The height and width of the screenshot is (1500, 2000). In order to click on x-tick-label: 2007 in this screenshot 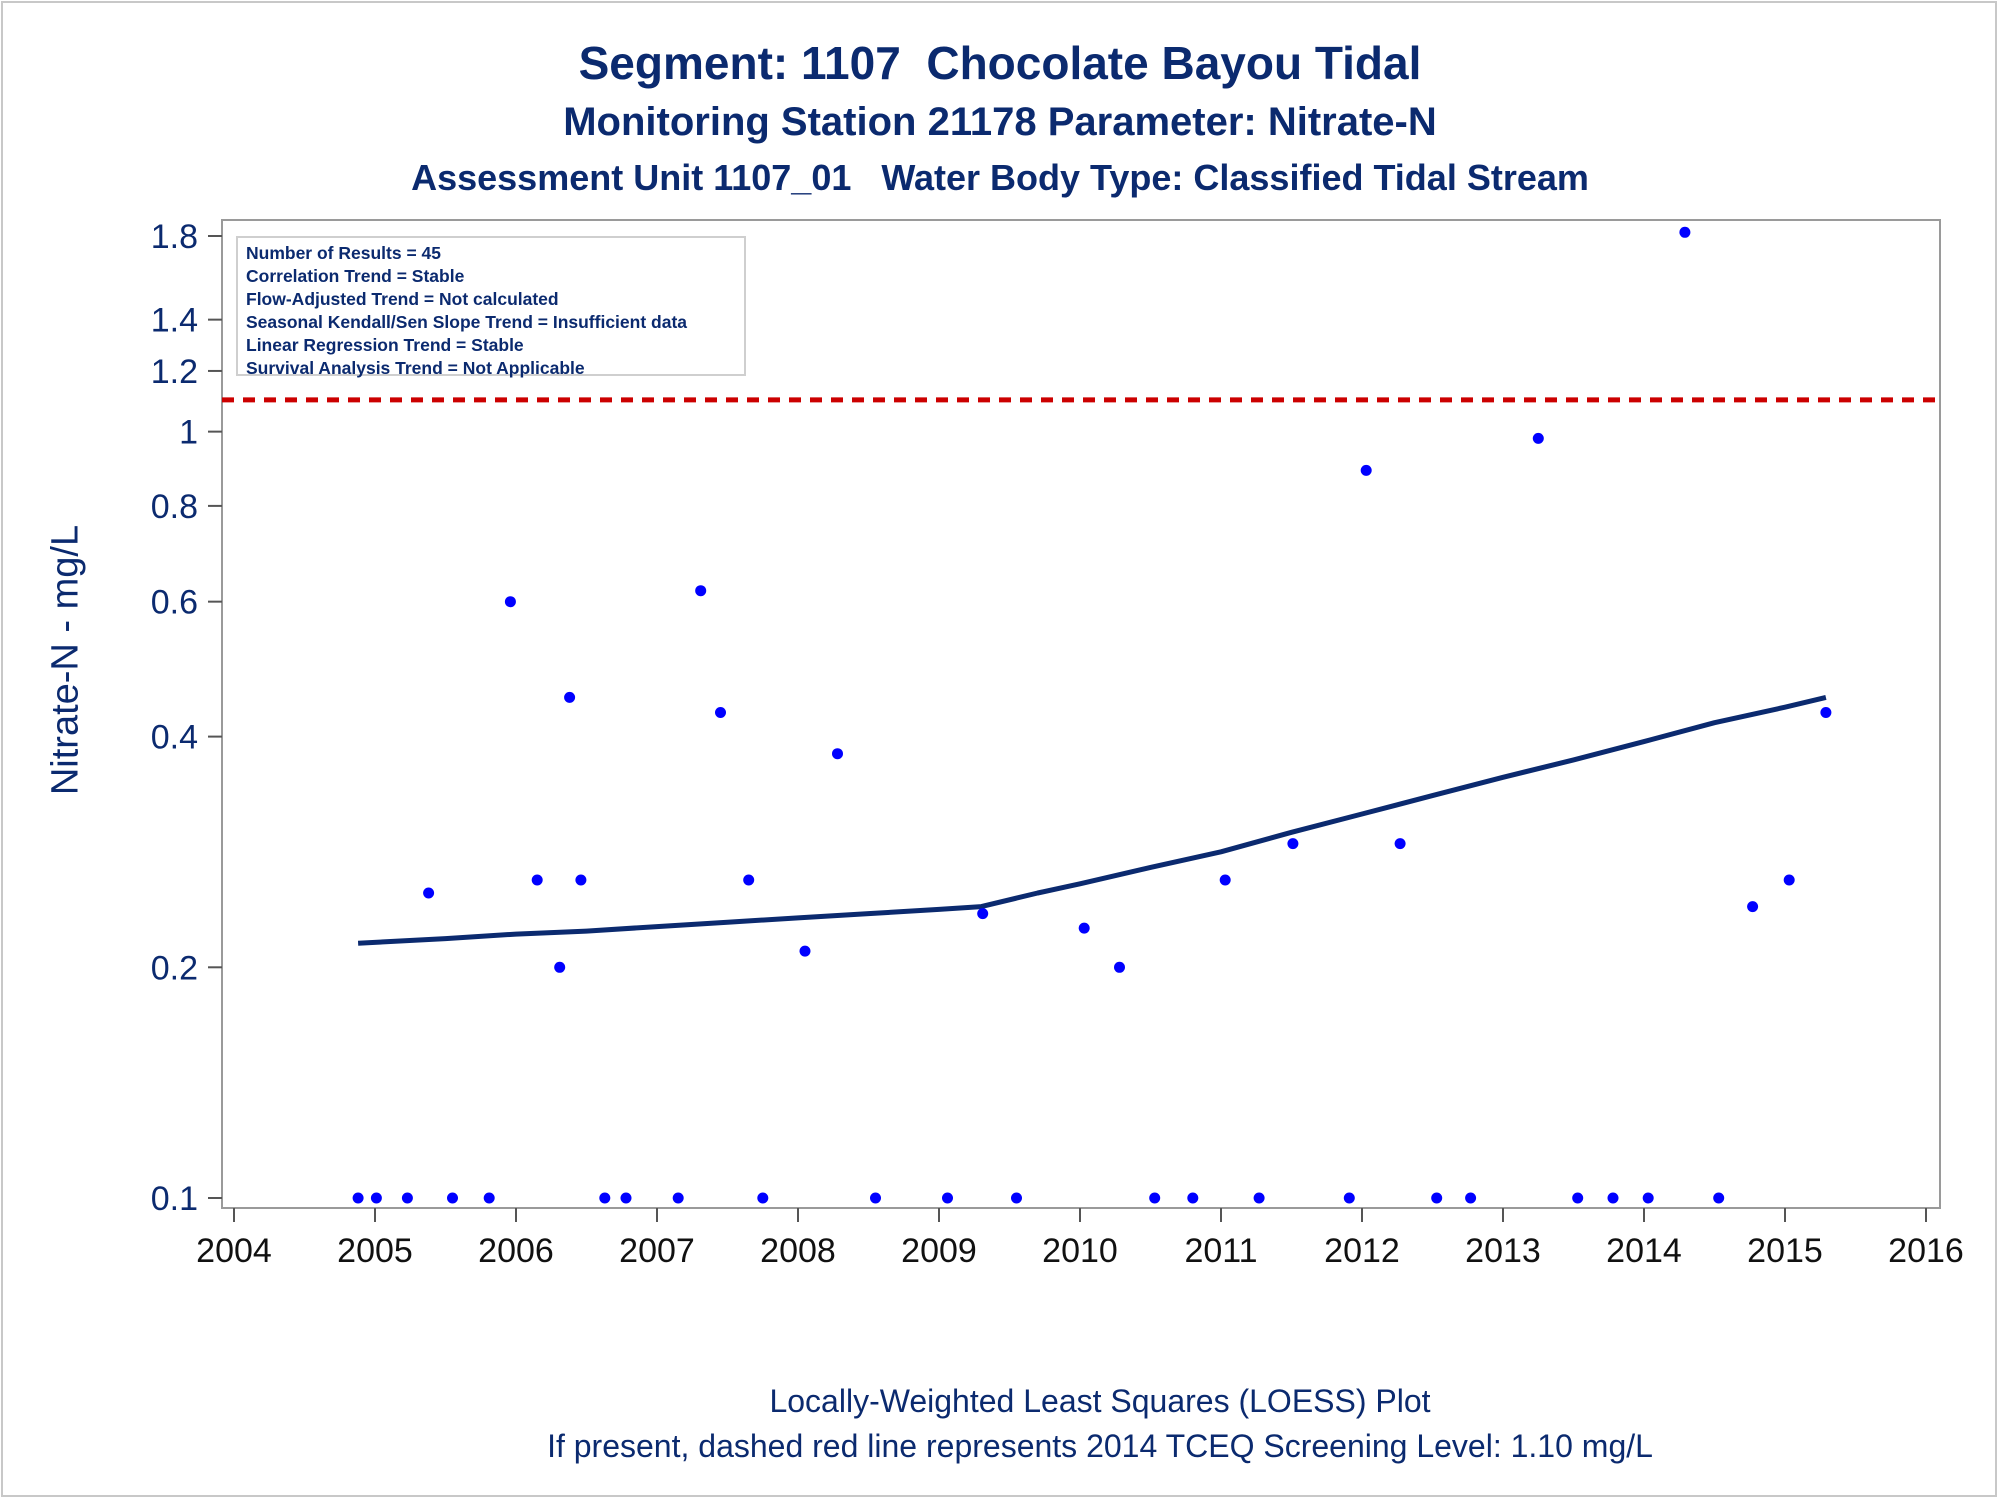, I will do `click(657, 1251)`.